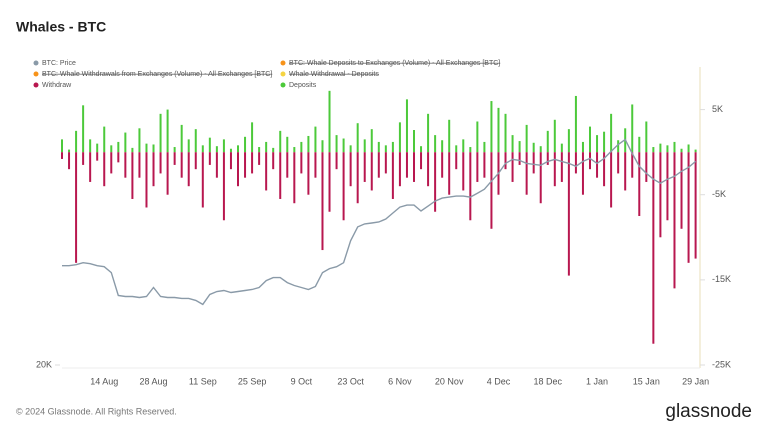 Image resolution: width=768 pixels, height=432 pixels. I want to click on chart-title: Whales - BTC, so click(61, 27).